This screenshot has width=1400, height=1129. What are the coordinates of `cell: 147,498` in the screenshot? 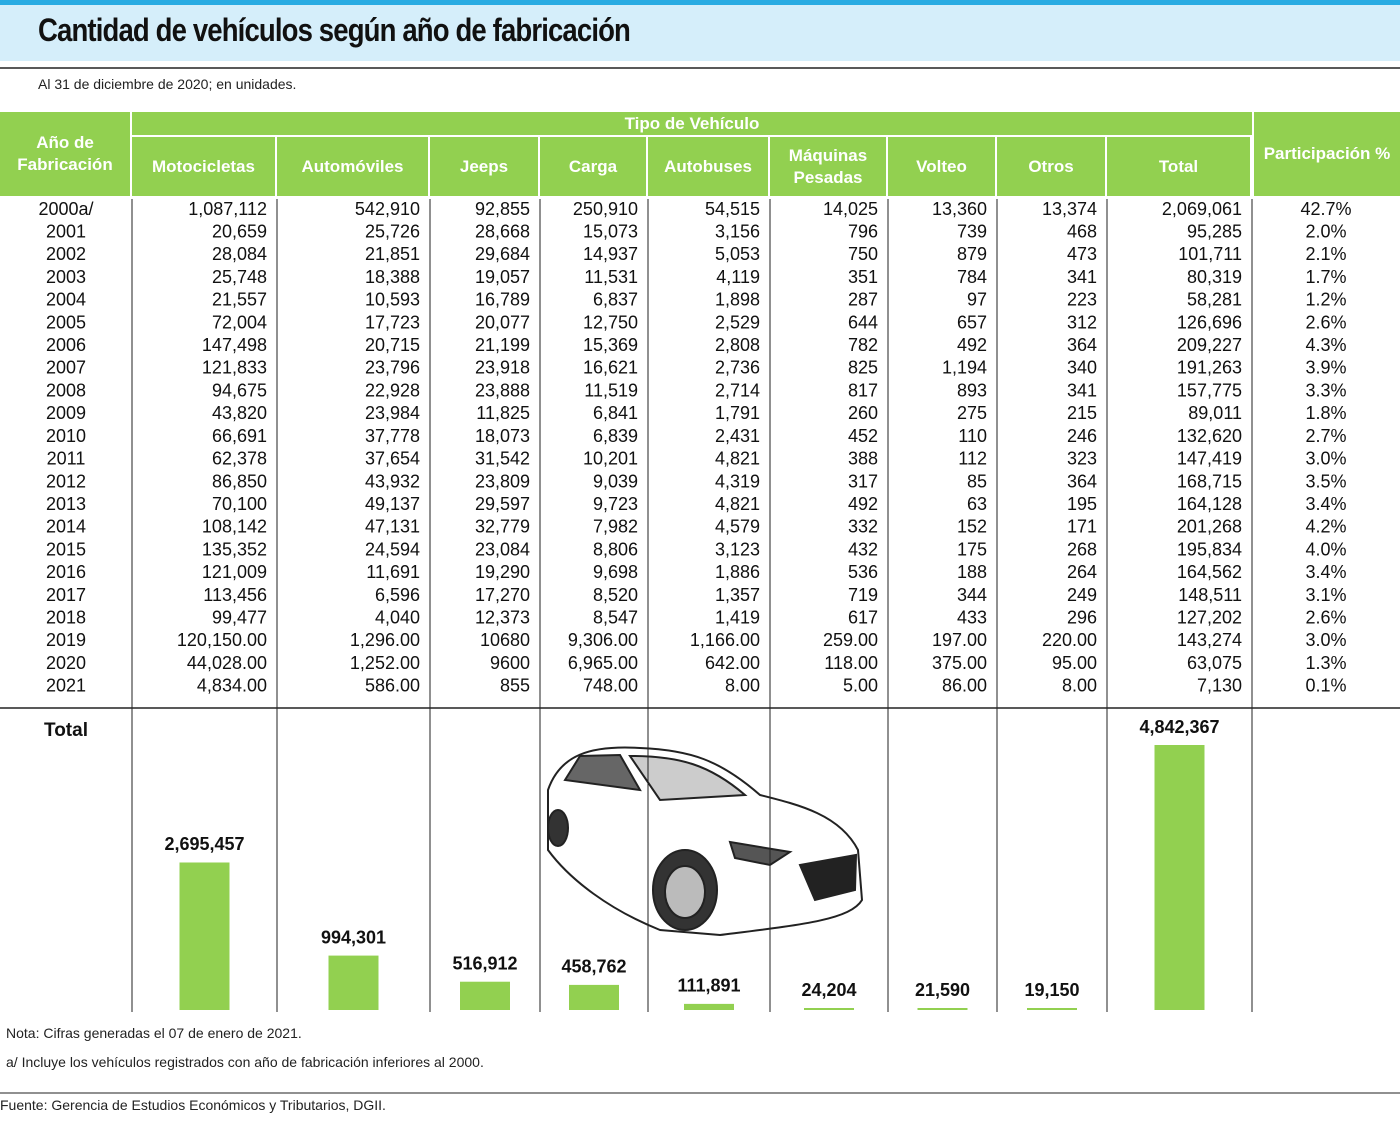 It's located at (234, 345).